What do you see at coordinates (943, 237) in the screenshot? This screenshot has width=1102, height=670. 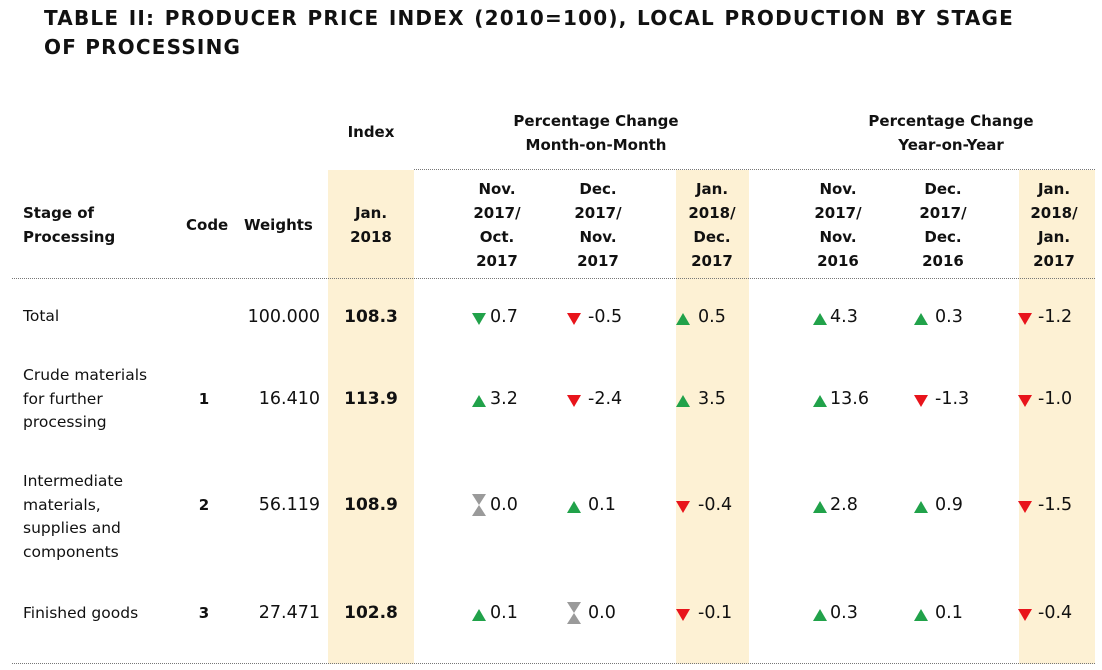 I see `yoy-period-header-2-line3: Dec.` at bounding box center [943, 237].